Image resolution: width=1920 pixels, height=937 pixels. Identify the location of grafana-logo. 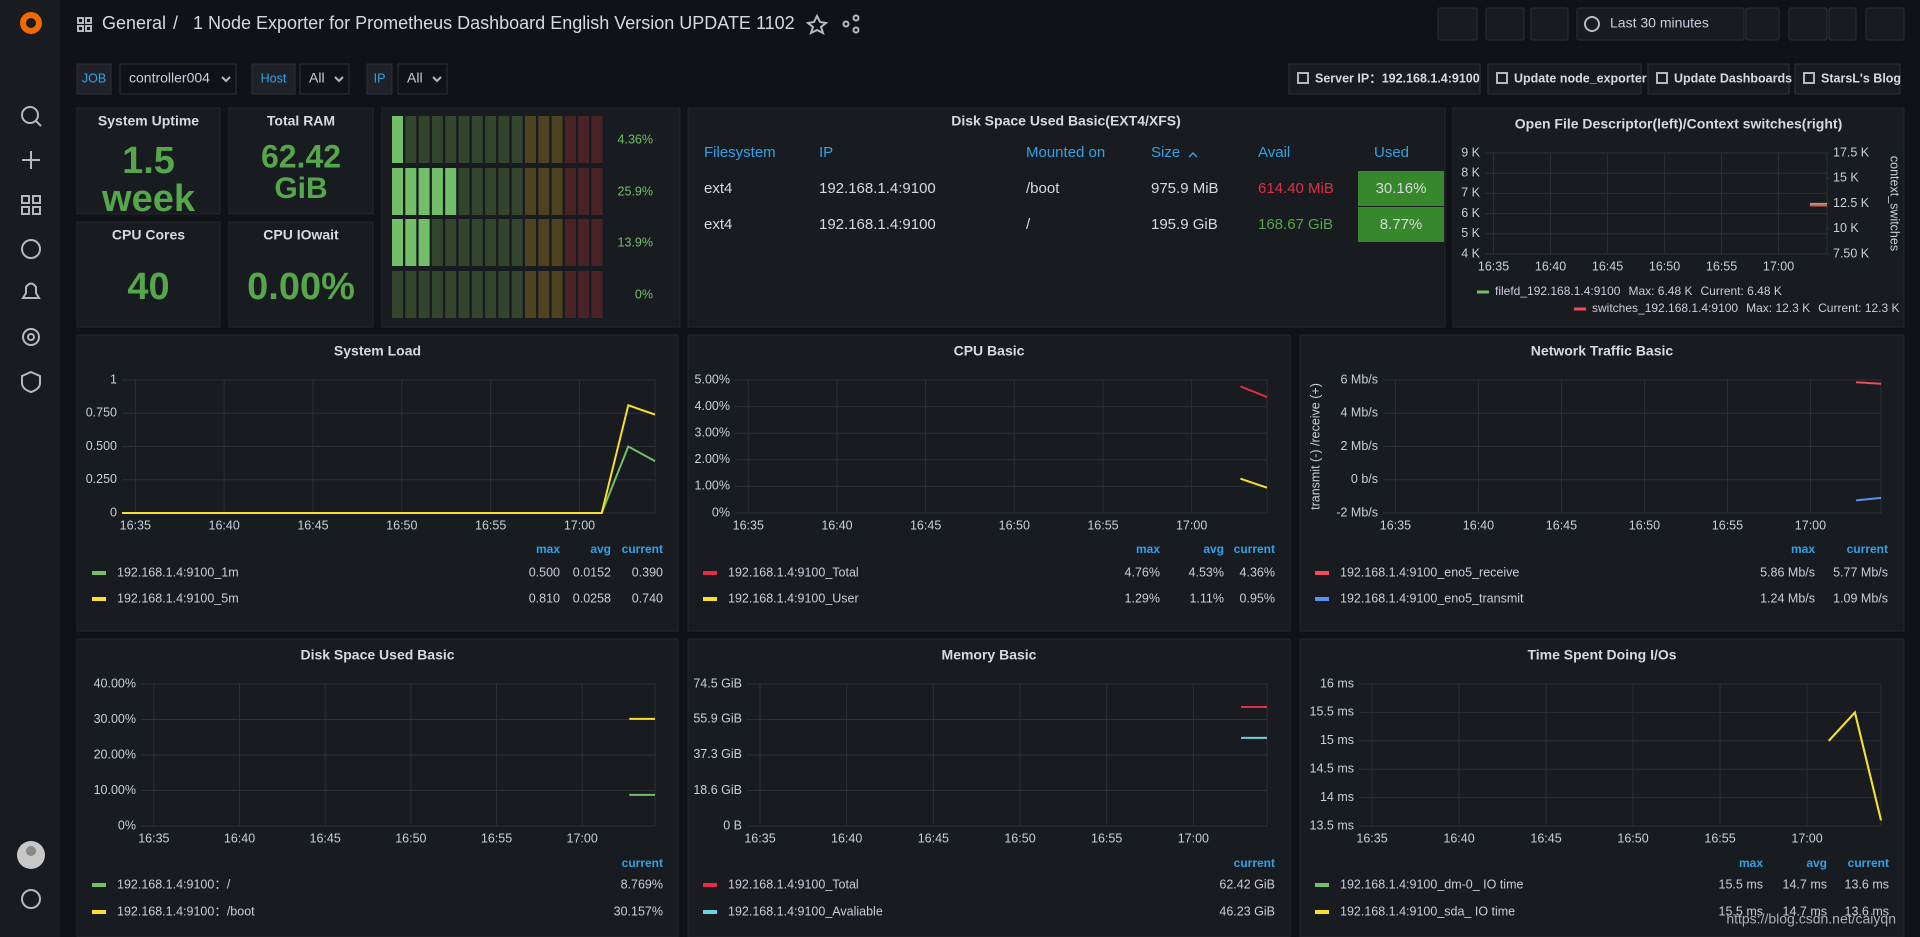
(31, 23).